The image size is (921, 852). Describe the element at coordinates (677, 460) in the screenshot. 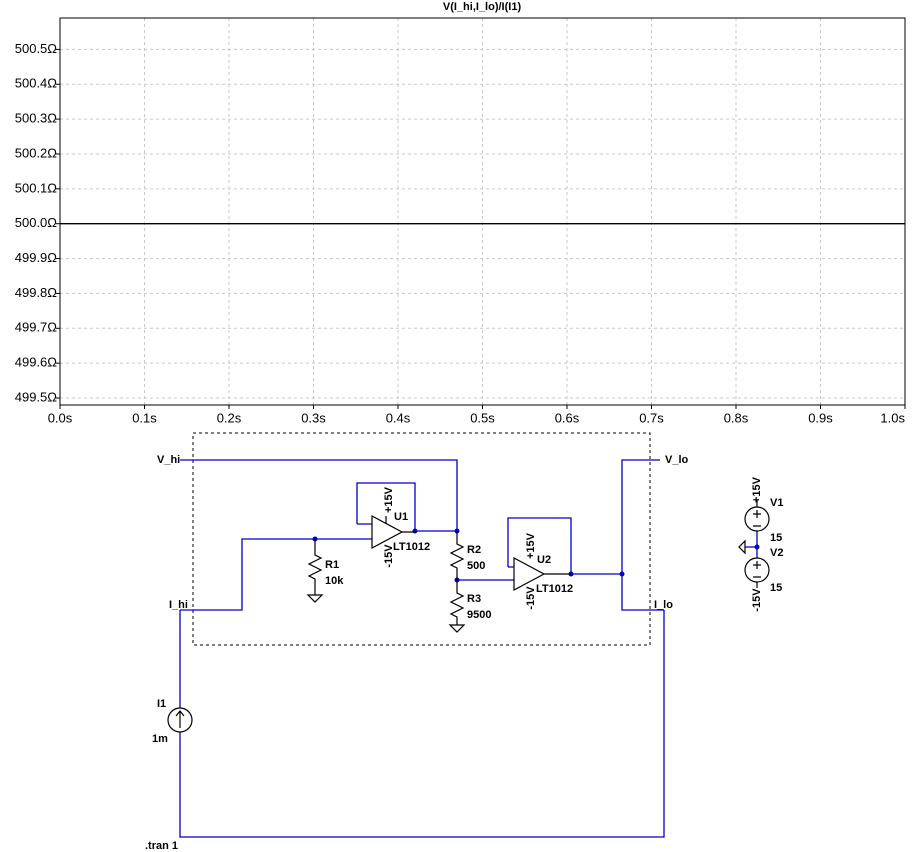

I see `net-label: V_lo` at that location.